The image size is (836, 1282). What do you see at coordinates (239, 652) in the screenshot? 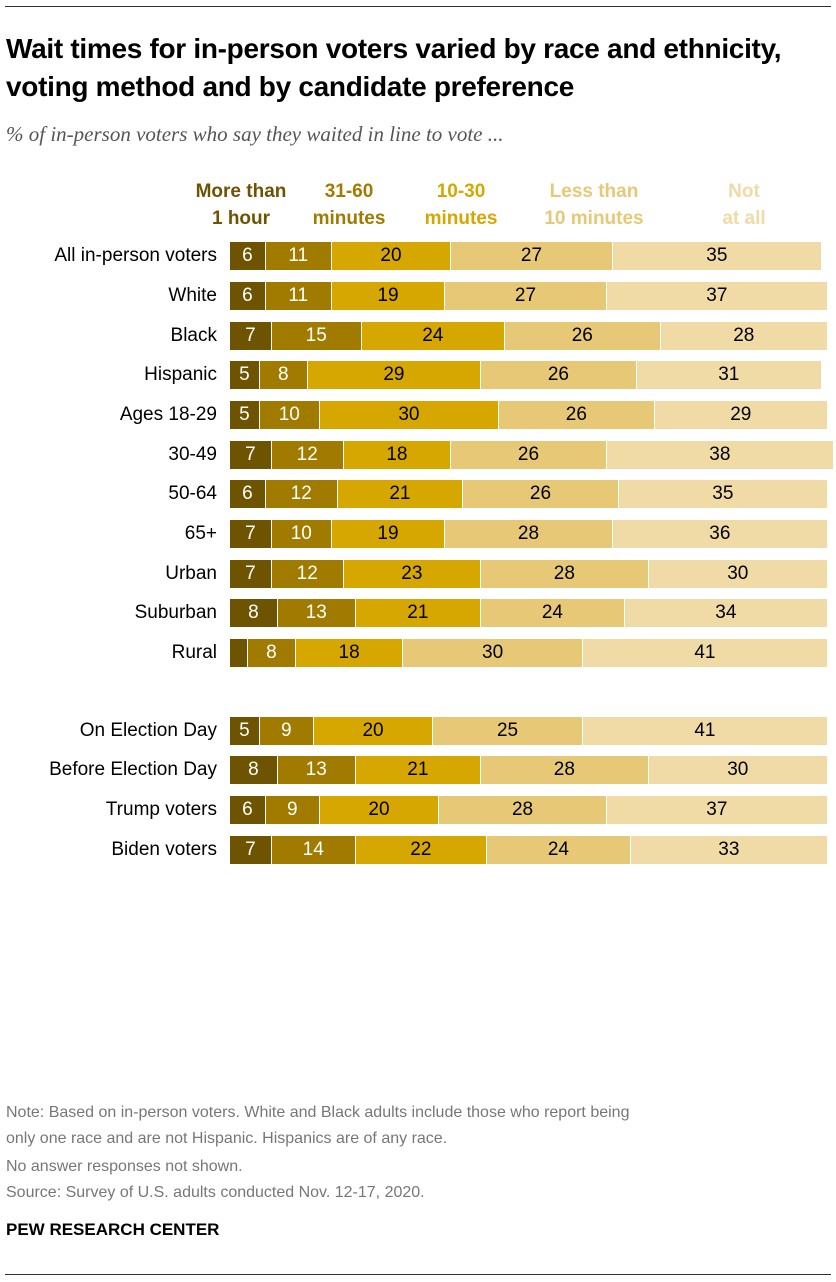
I see `bar-segment` at bounding box center [239, 652].